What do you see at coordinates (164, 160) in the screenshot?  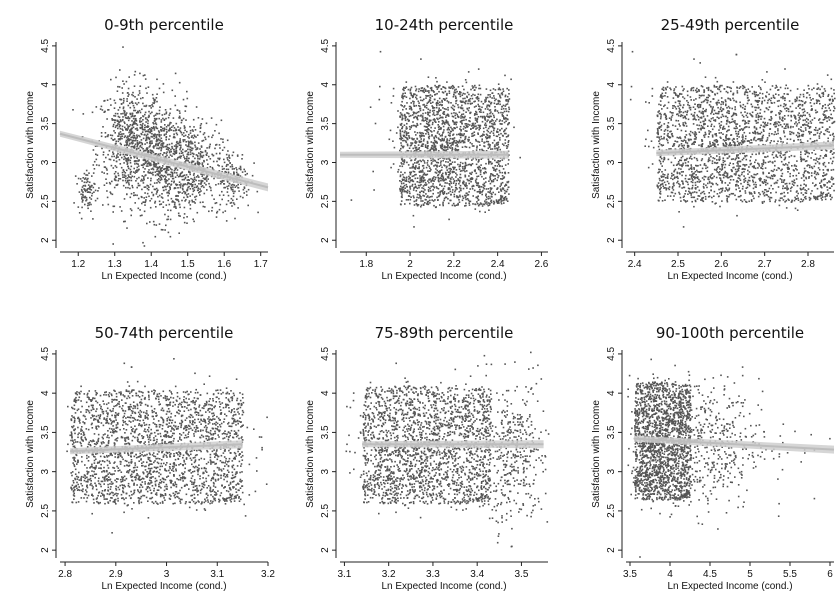 I see `fit-line` at bounding box center [164, 160].